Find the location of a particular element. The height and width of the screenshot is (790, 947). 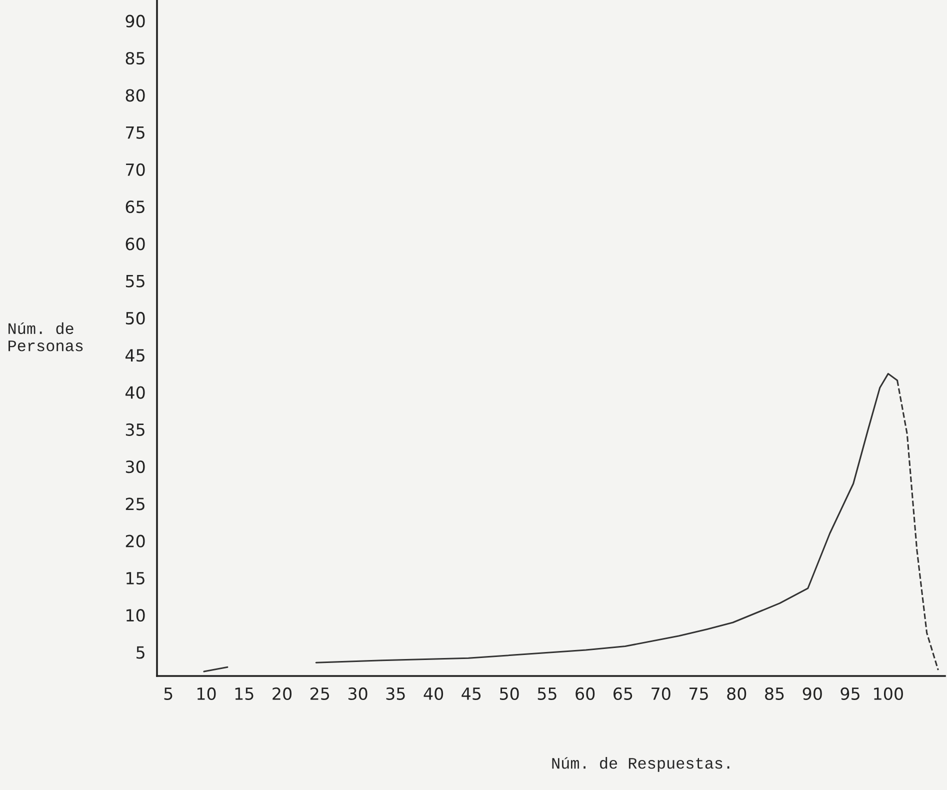

y-tick-label: 90 is located at coordinates (135, 21).